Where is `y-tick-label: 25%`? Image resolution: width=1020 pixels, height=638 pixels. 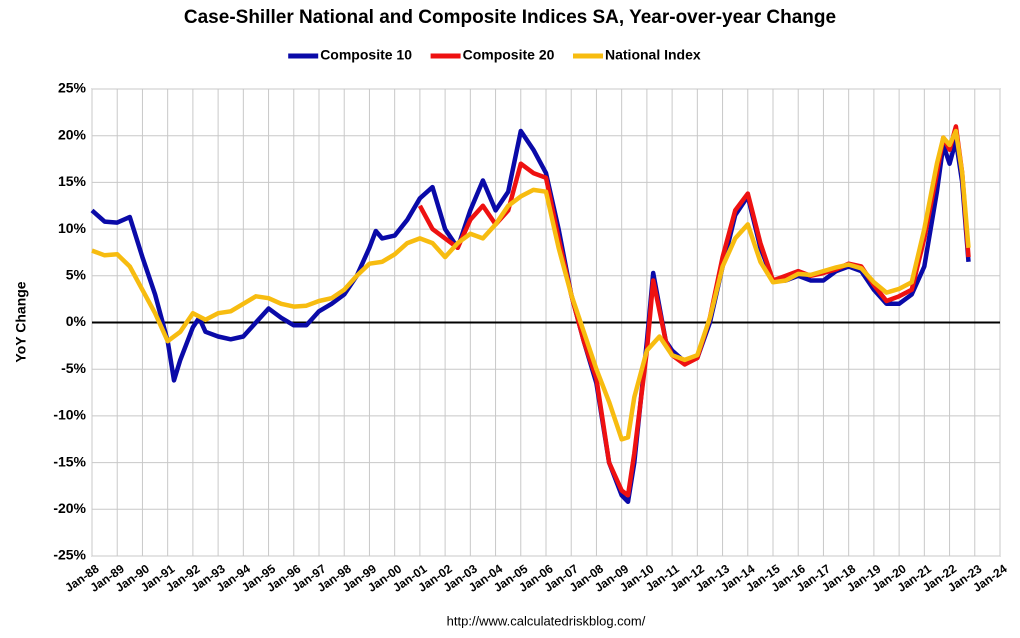 y-tick-label: 25% is located at coordinates (72, 88).